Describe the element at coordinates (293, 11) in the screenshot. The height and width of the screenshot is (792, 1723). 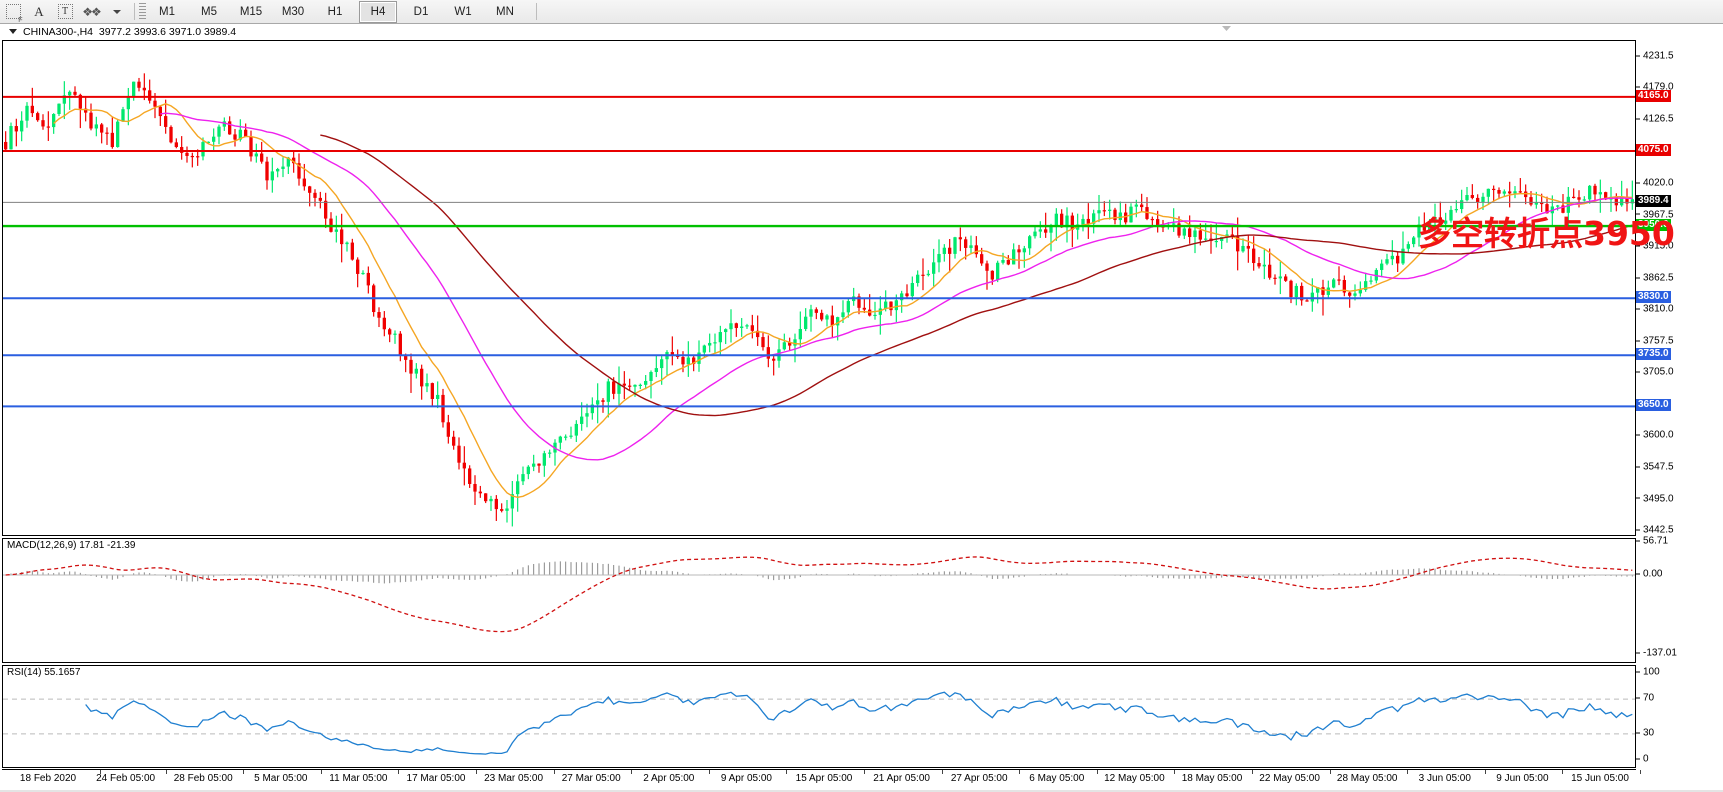
I see `timeframe-button-m30: M30` at that location.